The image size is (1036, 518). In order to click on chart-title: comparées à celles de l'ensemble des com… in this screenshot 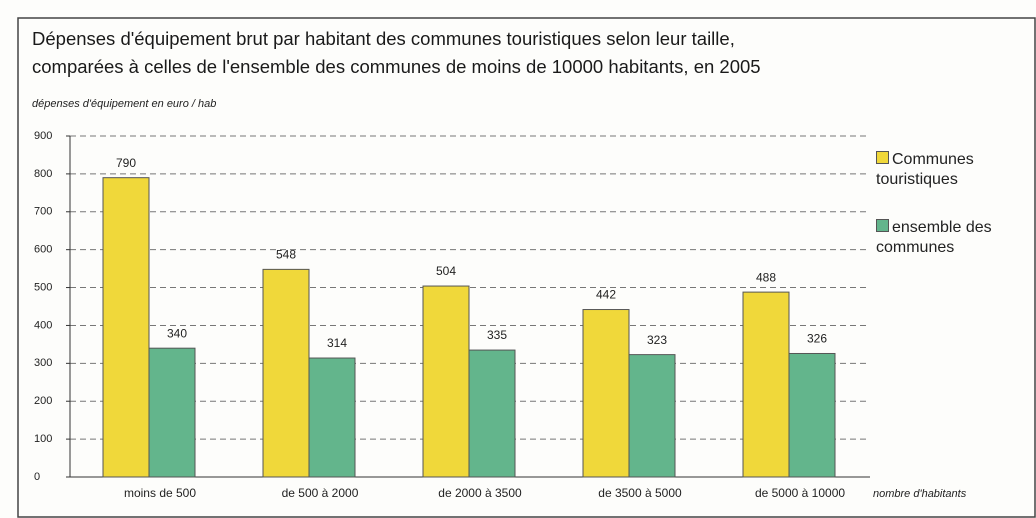, I will do `click(396, 66)`.